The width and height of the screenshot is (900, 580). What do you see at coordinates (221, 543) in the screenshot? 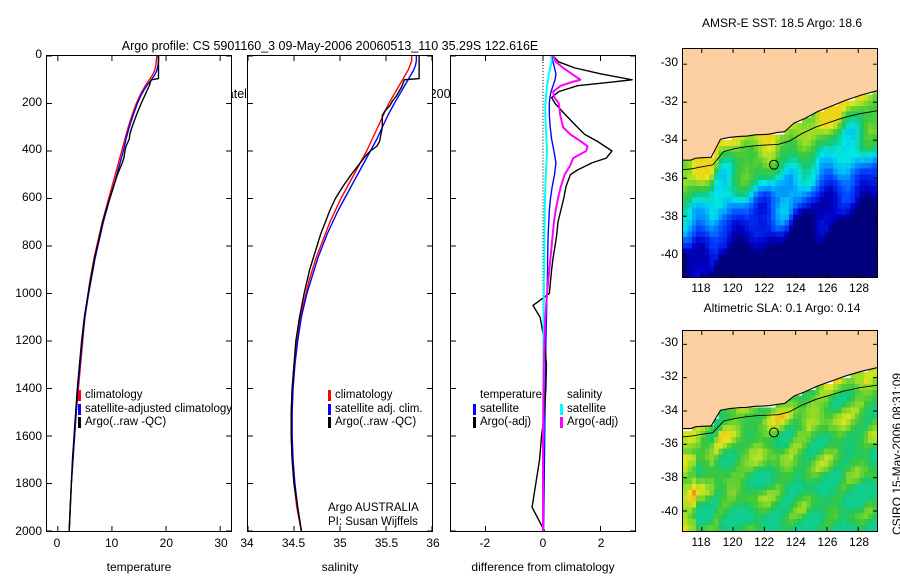
I see `x-tick-label: 30` at bounding box center [221, 543].